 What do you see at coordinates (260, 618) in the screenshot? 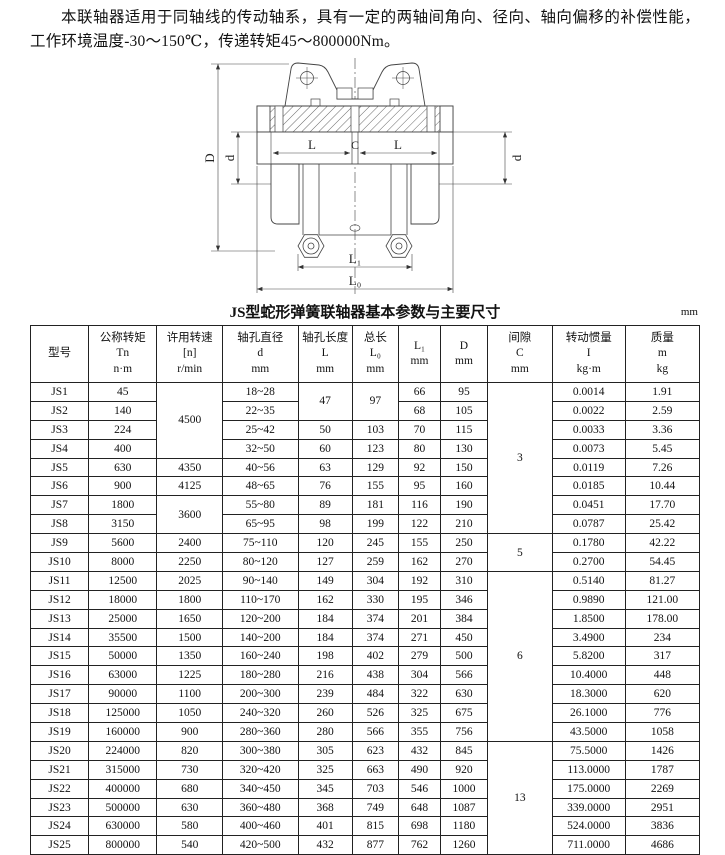
I see `table-cell: 120~200` at bounding box center [260, 618].